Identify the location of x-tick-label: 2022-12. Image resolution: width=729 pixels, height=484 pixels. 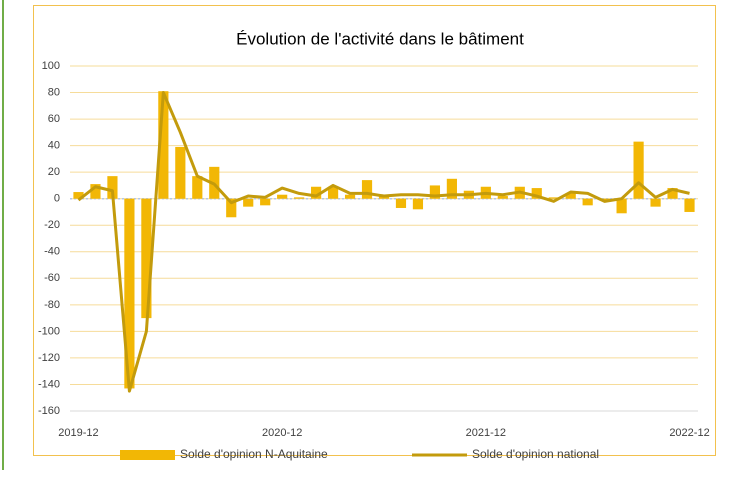
(689, 433).